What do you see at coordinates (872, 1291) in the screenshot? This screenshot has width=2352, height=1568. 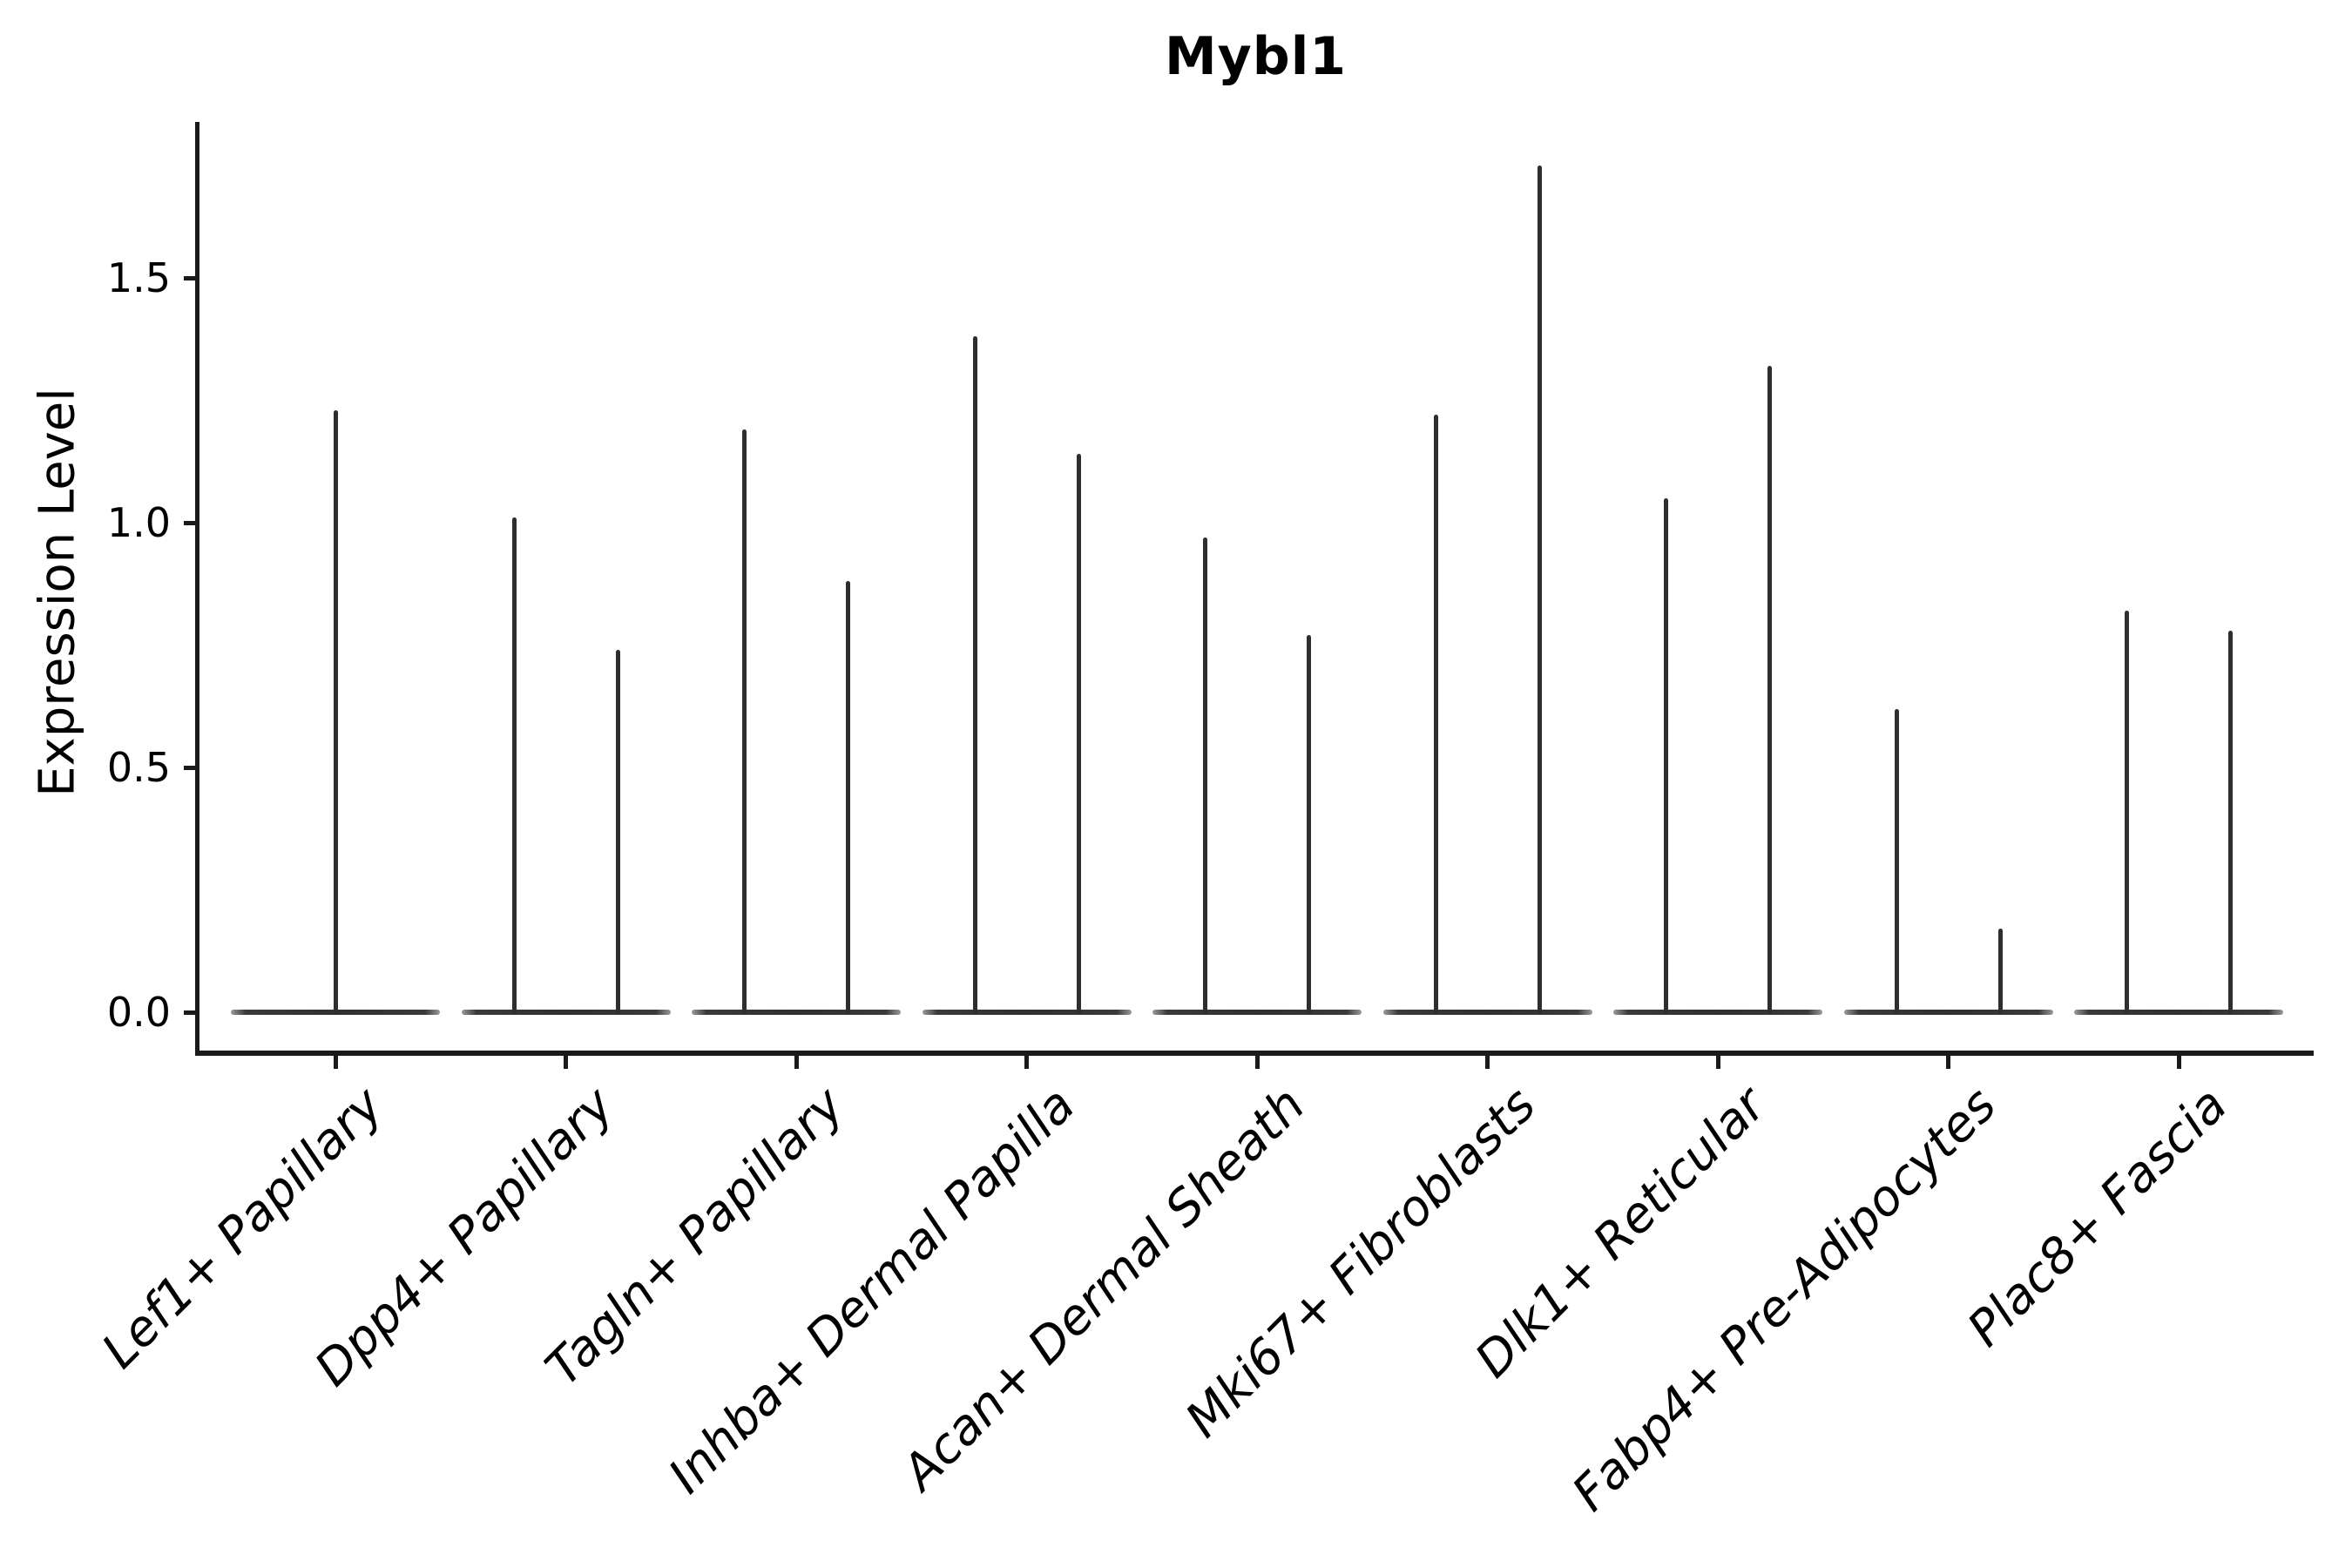 I see `x-tick-label: Inhba+ Dermal Papilla` at bounding box center [872, 1291].